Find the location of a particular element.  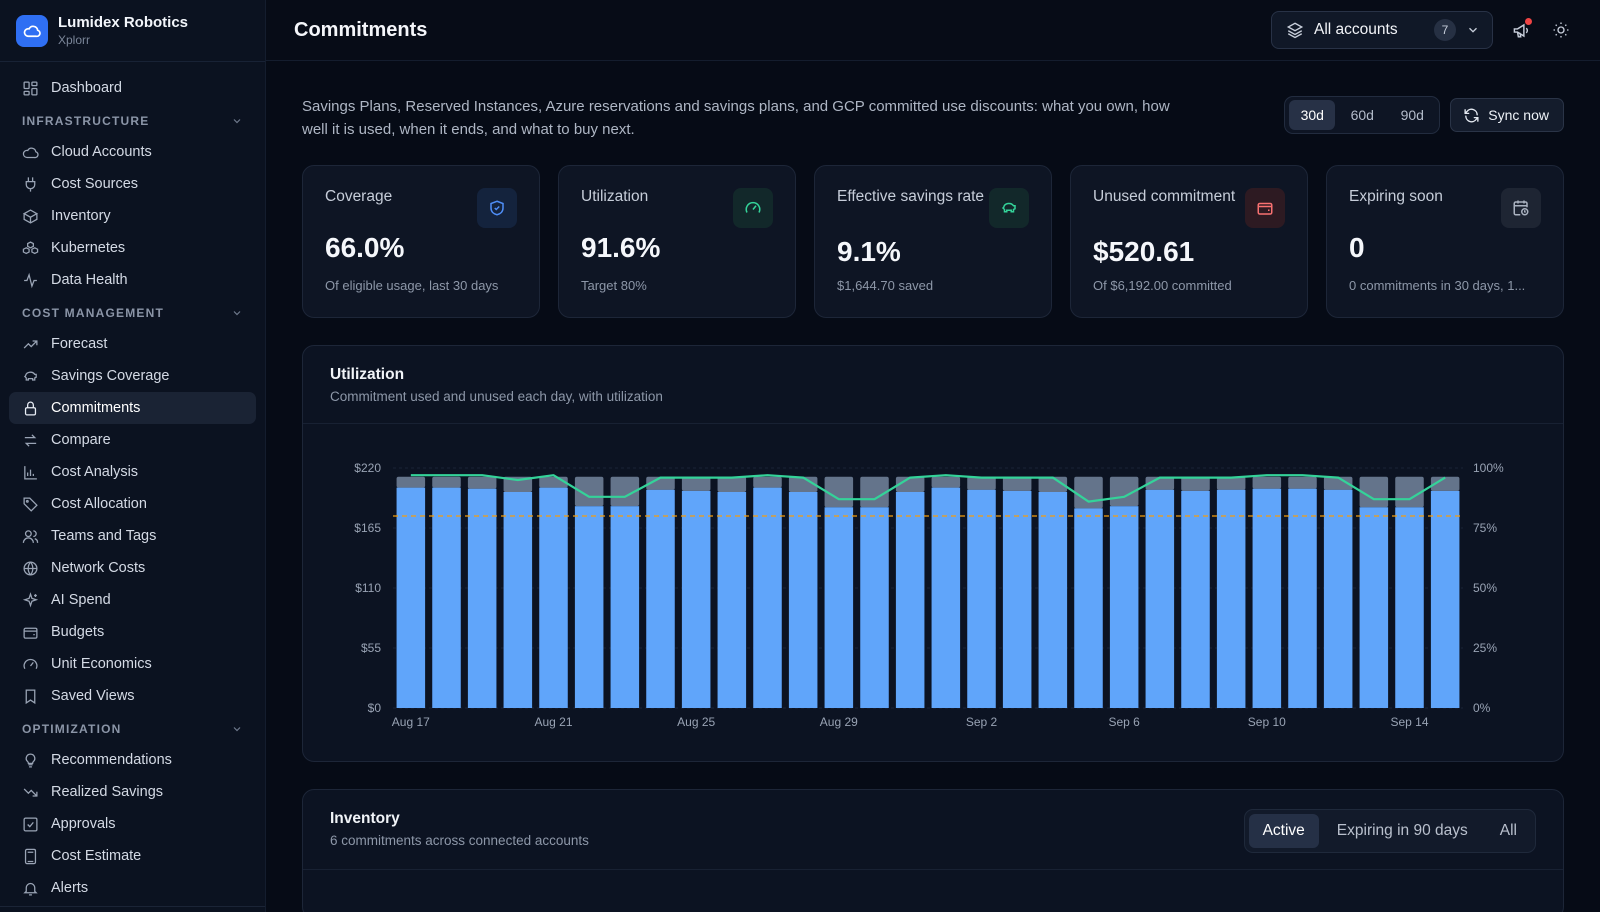

range-60d-button: 60d is located at coordinates (1362, 115).